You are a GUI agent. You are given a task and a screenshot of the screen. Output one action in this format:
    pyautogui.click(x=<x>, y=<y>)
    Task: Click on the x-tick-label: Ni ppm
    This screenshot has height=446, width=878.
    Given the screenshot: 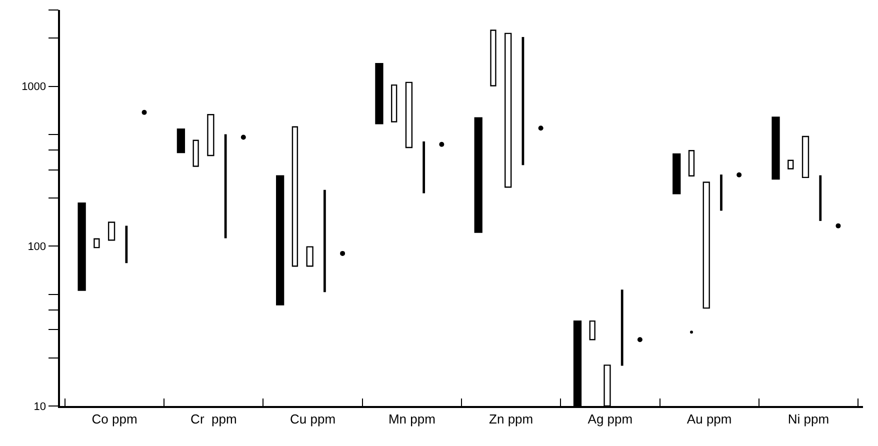 What is the action you would take?
    pyautogui.click(x=809, y=418)
    